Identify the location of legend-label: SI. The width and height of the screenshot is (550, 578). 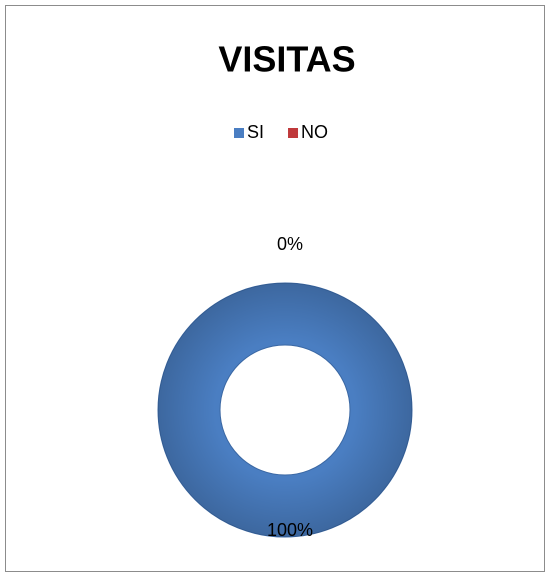
(255, 132).